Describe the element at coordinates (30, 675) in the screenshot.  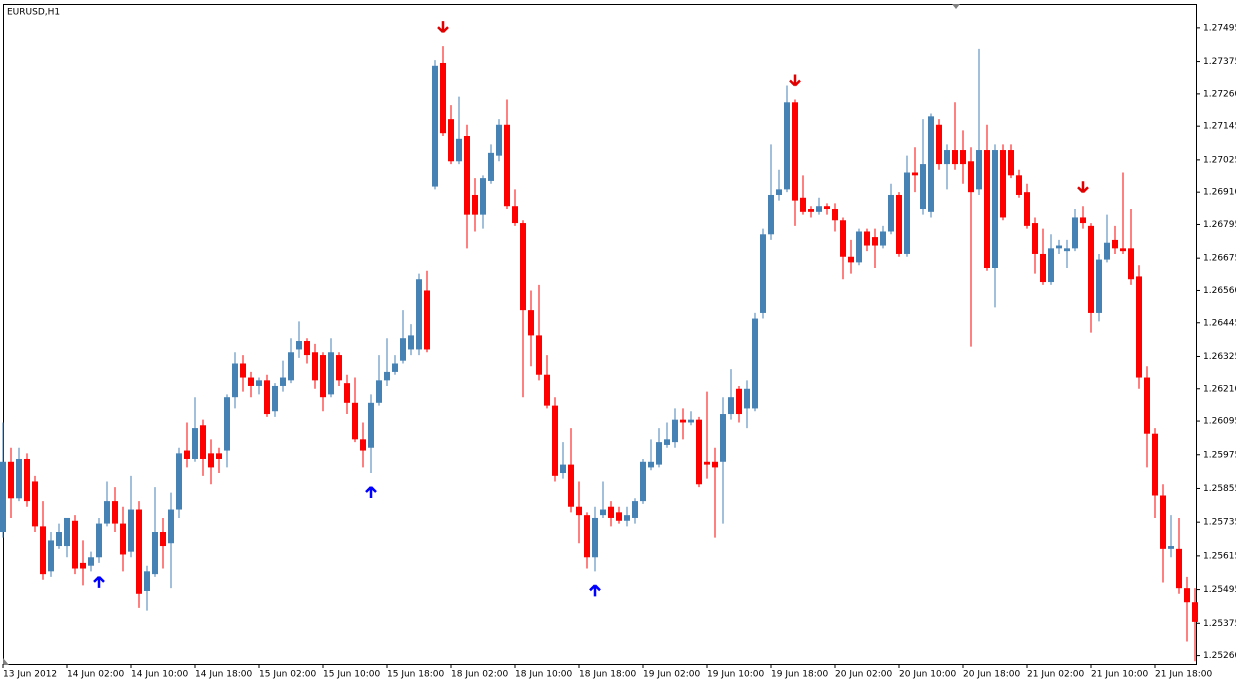
I see `x-tick-label: 13 Jun 2012` at that location.